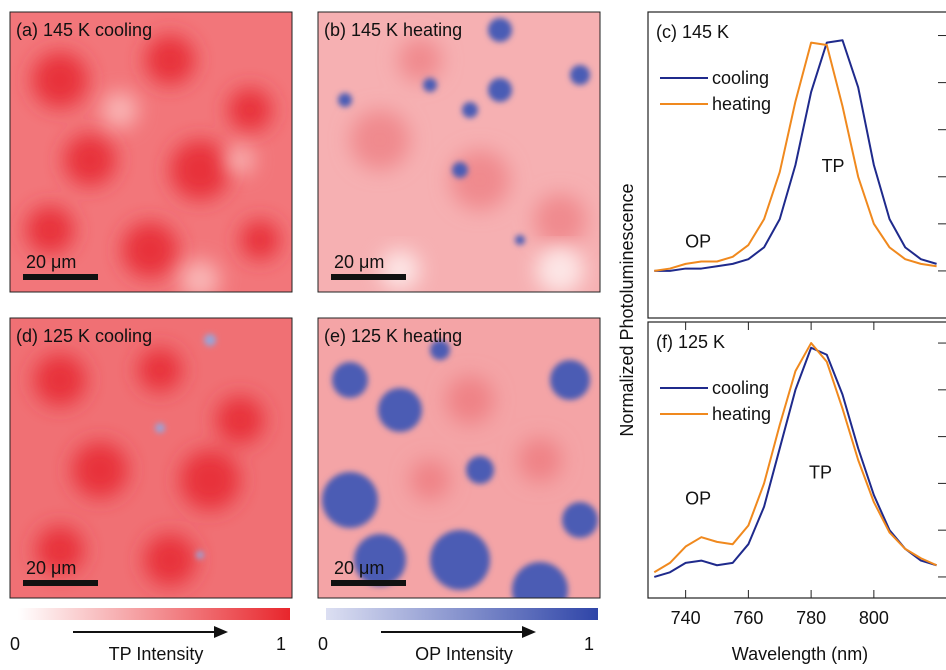 The image size is (946, 670). I want to click on y-axis-label: Normalized Photoluminescence, so click(627, 309).